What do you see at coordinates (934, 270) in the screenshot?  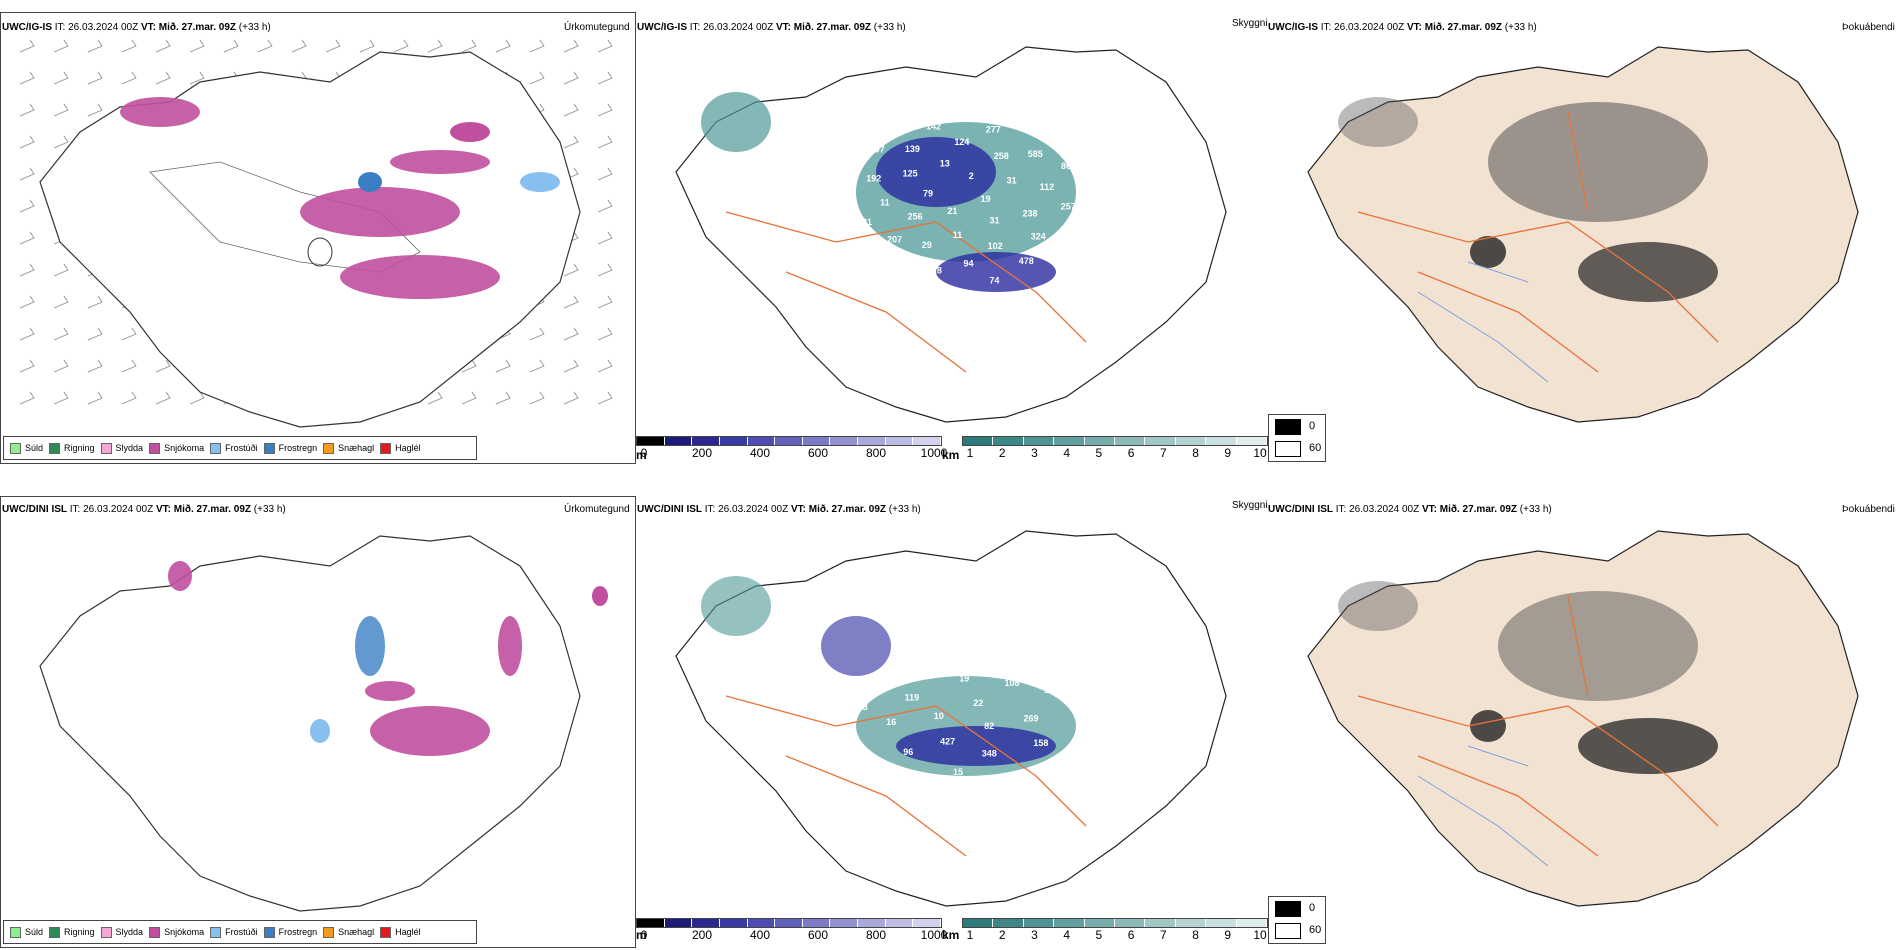 I see `visibility-label: 128` at bounding box center [934, 270].